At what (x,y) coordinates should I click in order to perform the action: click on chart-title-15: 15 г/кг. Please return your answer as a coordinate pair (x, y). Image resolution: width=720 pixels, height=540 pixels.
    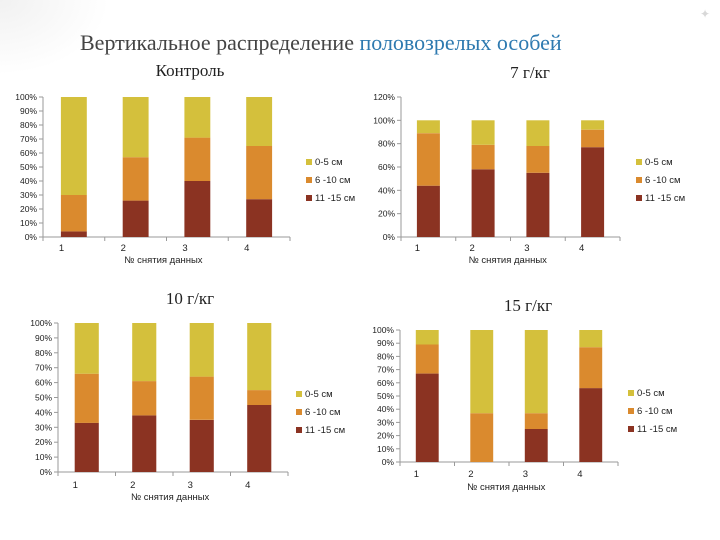
    Looking at the image, I should click on (528, 305).